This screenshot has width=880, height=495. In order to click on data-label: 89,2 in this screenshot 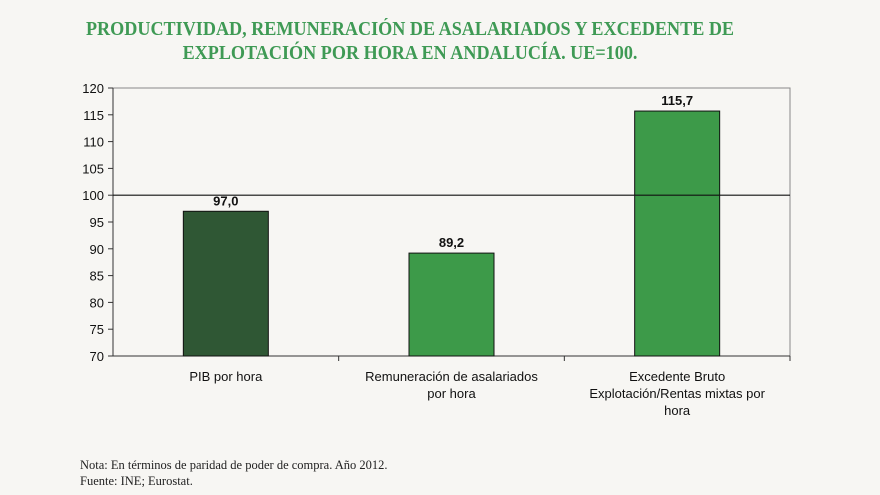, I will do `click(451, 242)`.